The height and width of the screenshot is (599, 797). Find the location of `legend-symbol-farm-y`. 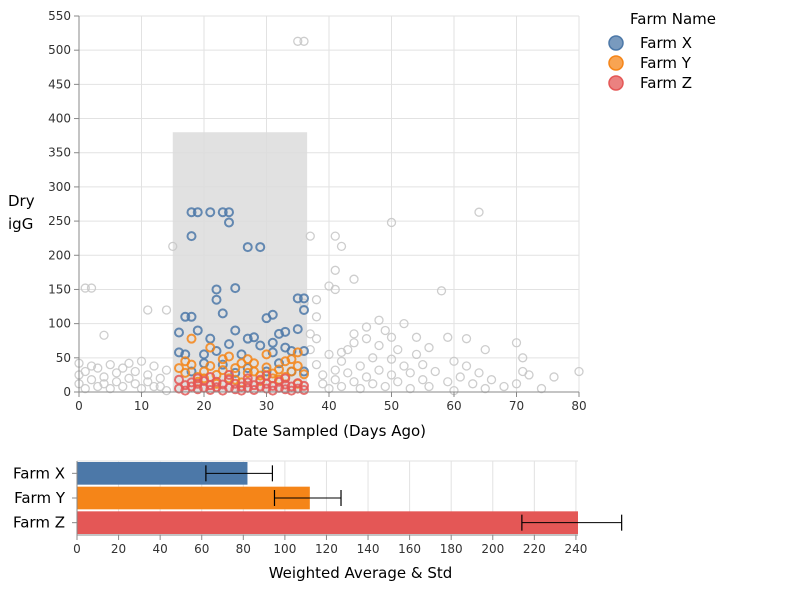

legend-symbol-farm-y is located at coordinates (616, 63).